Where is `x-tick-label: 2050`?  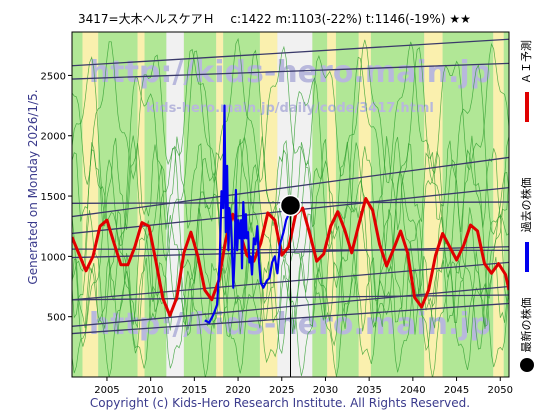 x-tick-label: 2050 is located at coordinates (500, 390).